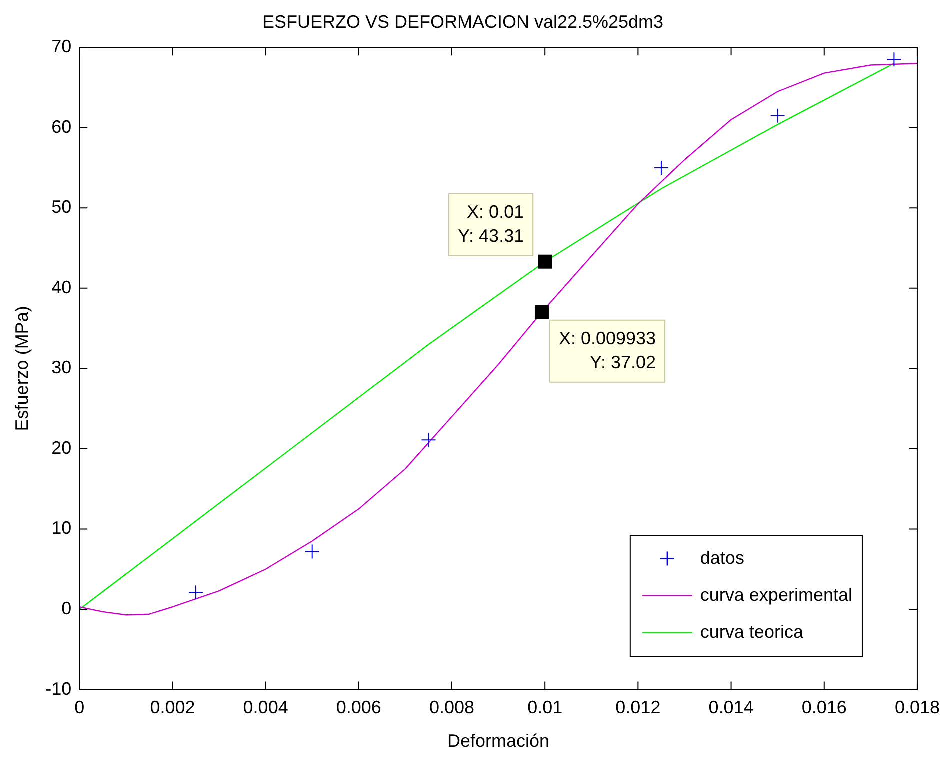 This screenshot has width=948, height=761. I want to click on y-tick-label: 0, so click(67, 608).